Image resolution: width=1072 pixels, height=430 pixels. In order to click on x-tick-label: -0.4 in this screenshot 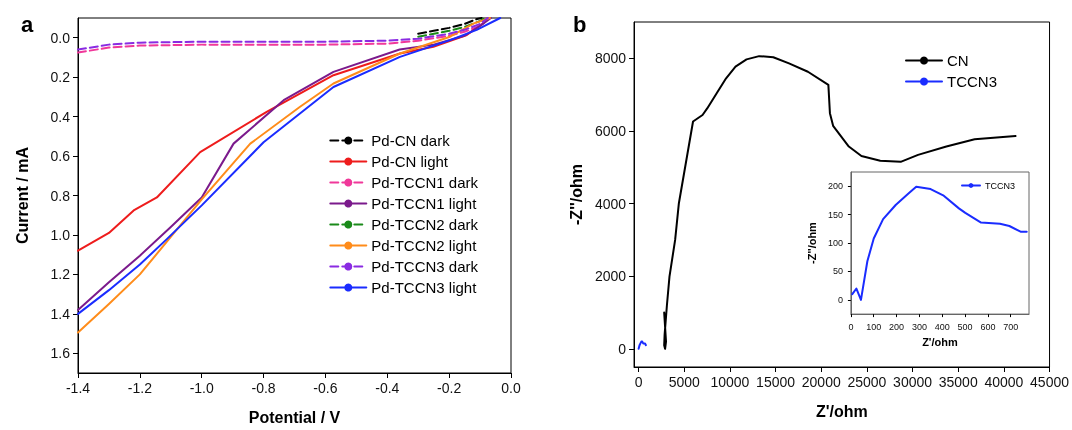, I will do `click(387, 388)`.